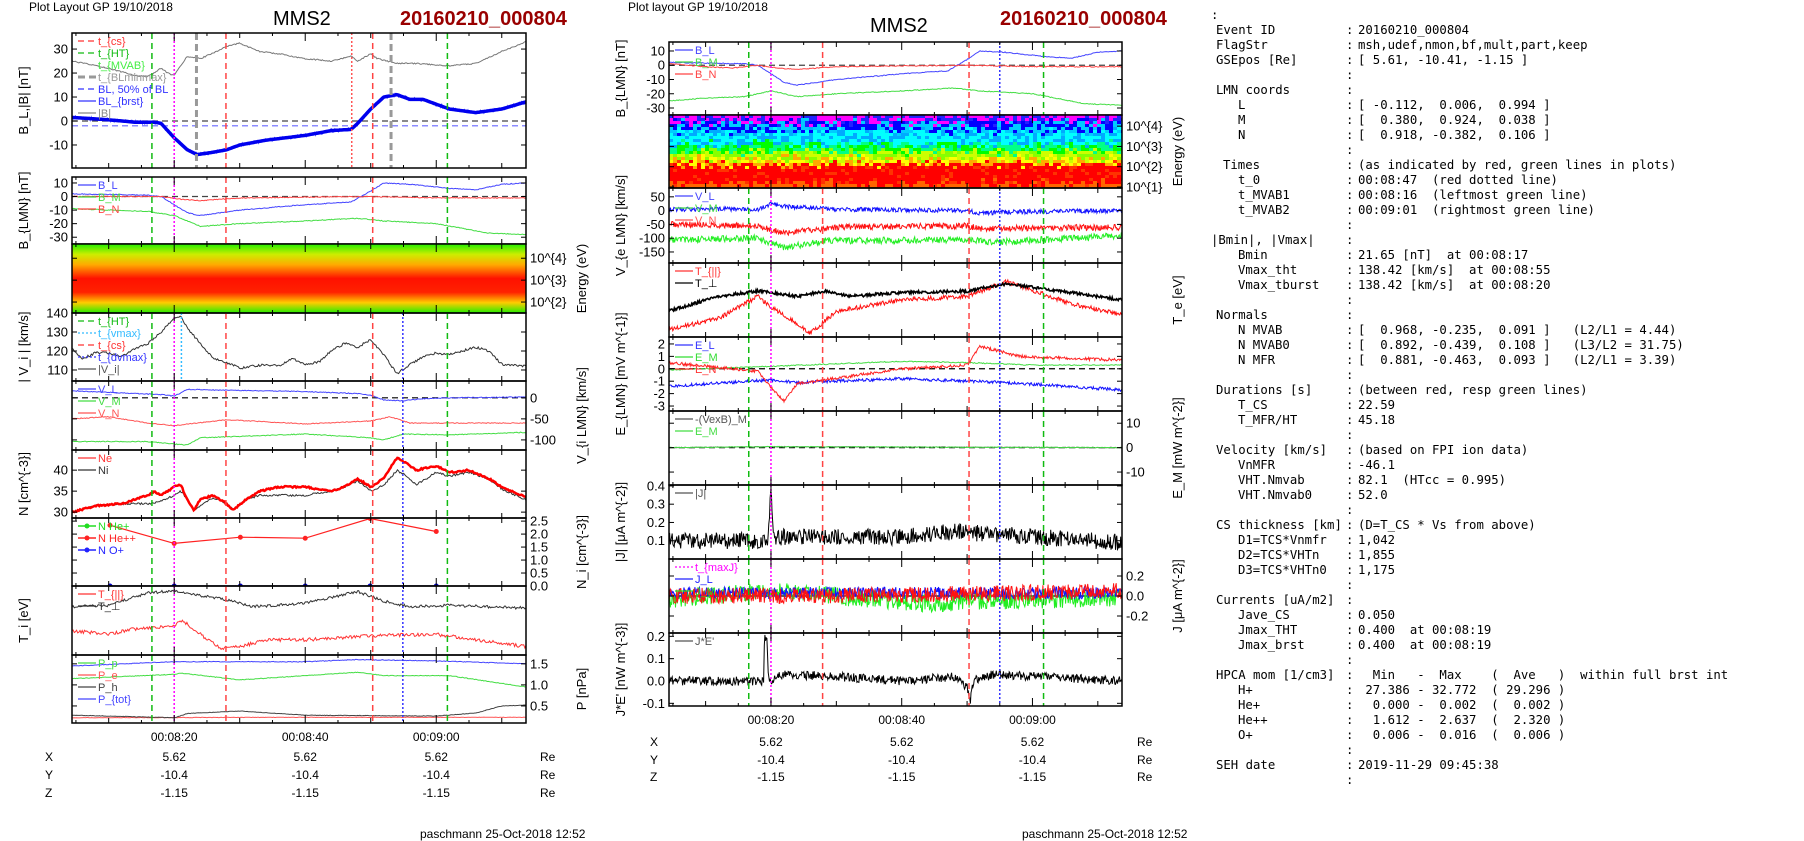 This screenshot has height=841, width=1804. I want to click on legend-entry: V_M, so click(99, 402).